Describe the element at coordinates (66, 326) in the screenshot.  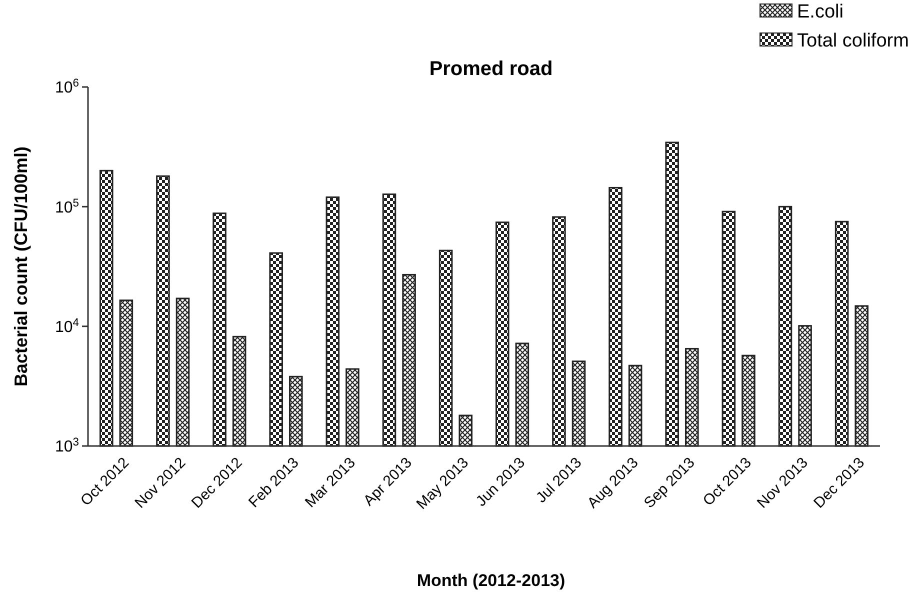
I see `y-tick-label: 10$^{4}$` at that location.